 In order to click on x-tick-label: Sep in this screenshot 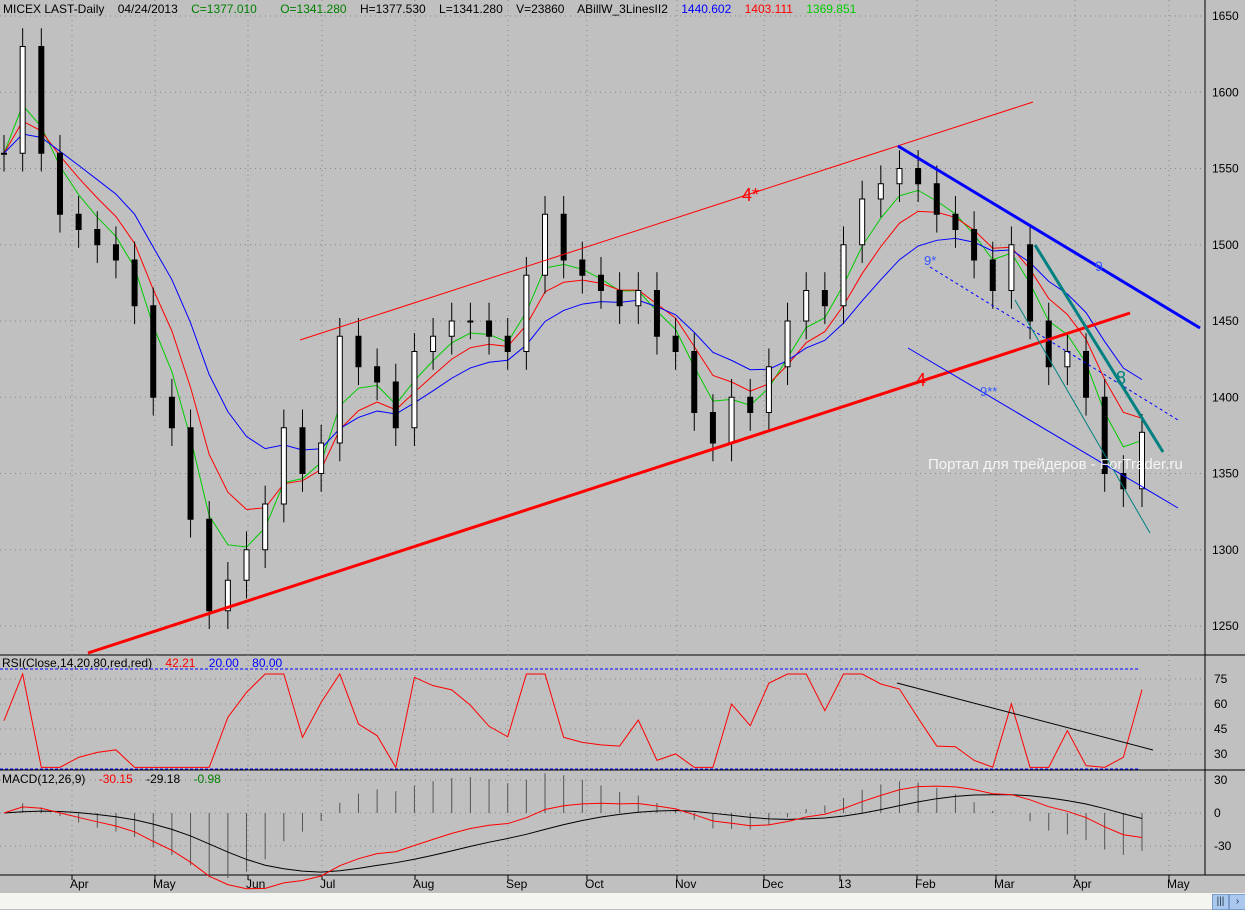, I will do `click(517, 884)`.